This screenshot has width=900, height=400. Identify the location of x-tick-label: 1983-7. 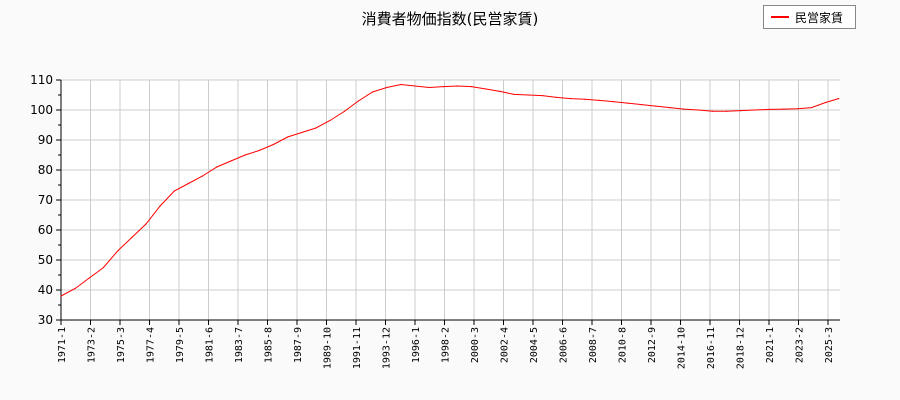
(239, 345).